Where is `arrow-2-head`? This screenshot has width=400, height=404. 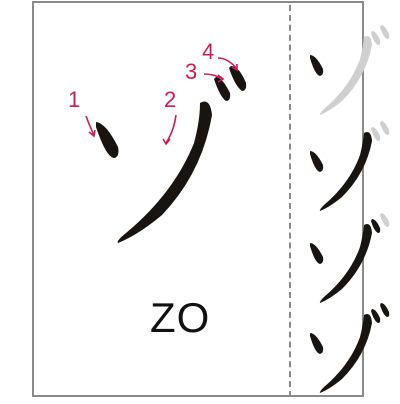
arrow-2-head is located at coordinates (166, 142).